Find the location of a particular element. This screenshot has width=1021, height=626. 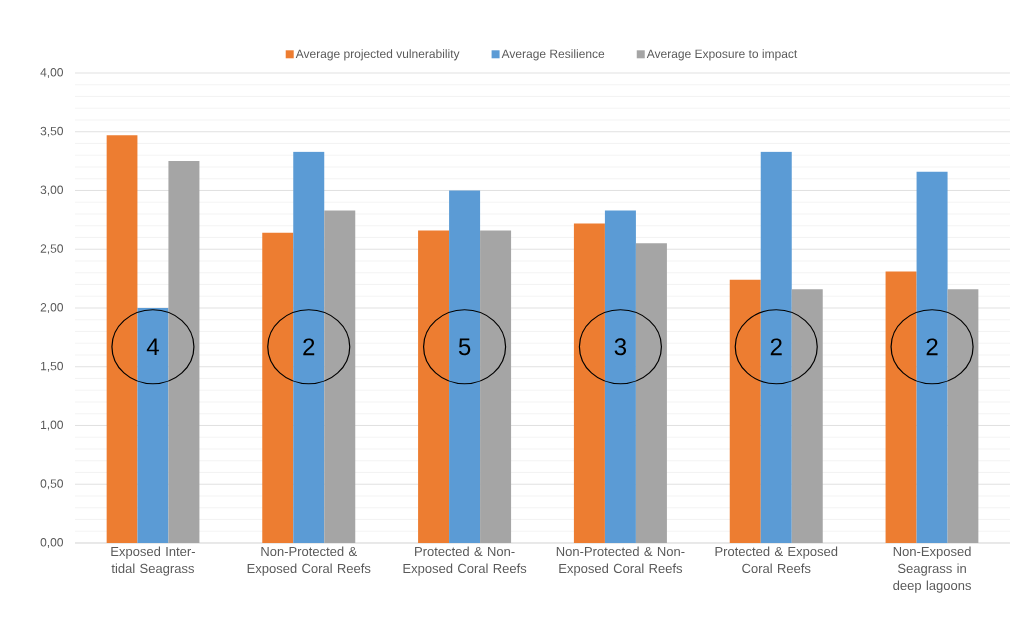

y-tick-label: 3,00 is located at coordinates (52, 190).